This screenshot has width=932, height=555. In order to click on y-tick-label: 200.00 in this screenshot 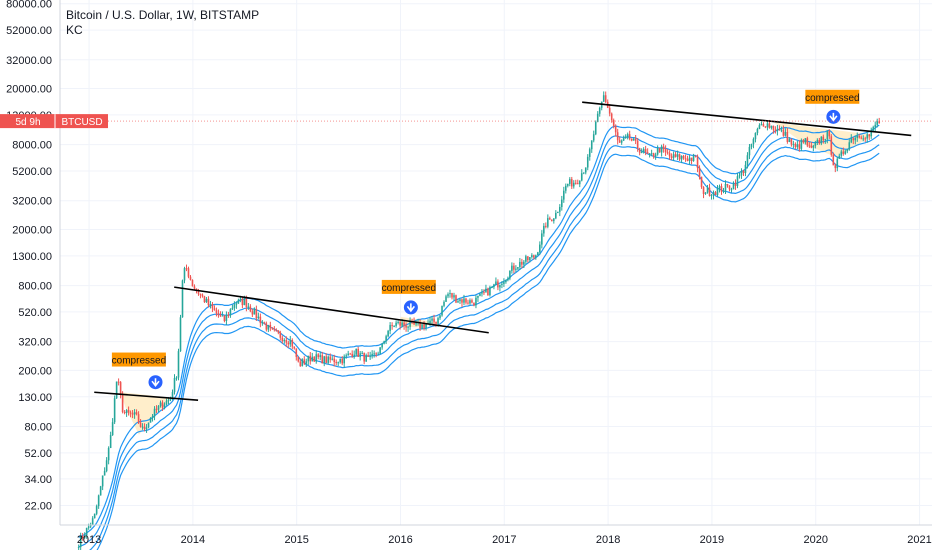, I will do `click(35, 371)`.